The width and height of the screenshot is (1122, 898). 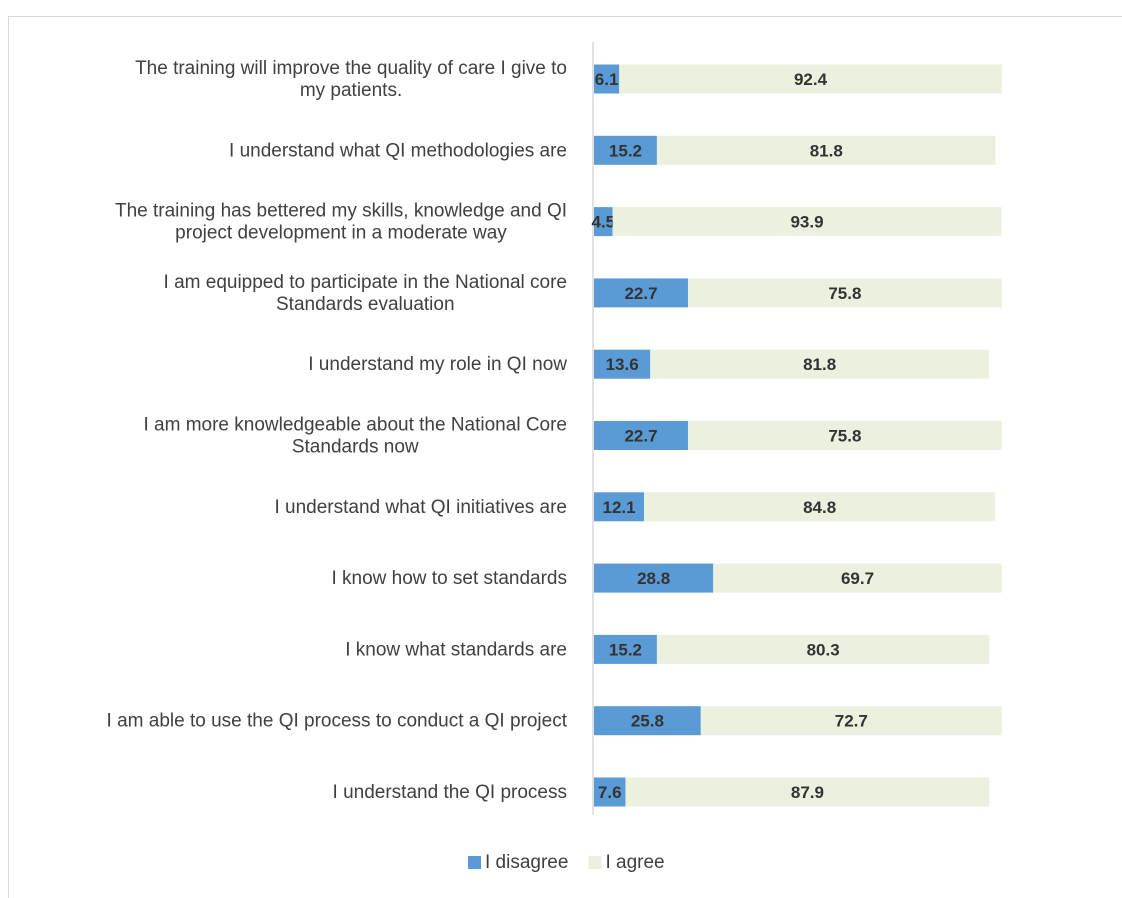 I want to click on value-label-disagree: 13.6, so click(x=622, y=364).